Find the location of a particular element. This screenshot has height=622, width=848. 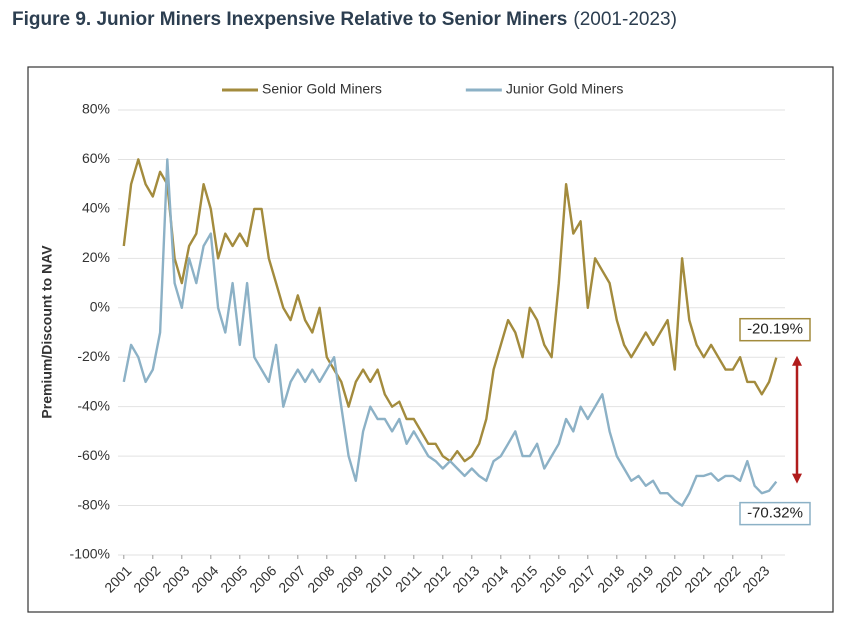

annotation-label: -20.19% is located at coordinates (775, 329).